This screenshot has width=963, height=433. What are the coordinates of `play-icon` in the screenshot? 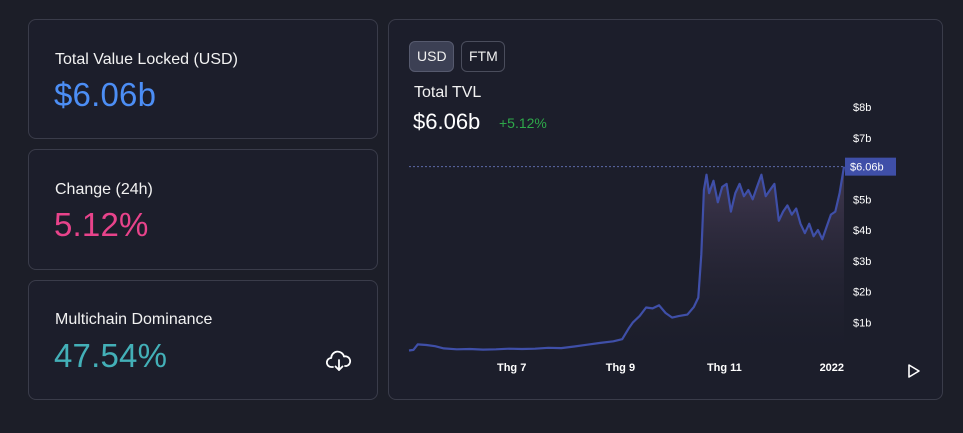 It's located at (914, 371).